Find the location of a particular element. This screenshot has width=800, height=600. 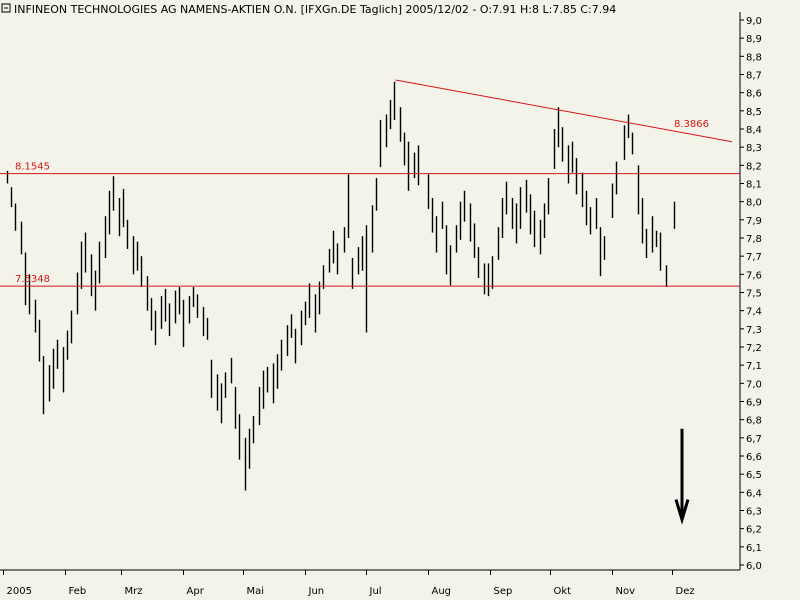

x-axis: 2005 Feb Mrz Apr Mai Jun Jul Aug Sep Okt Nov Dez is located at coordinates (349, 583).